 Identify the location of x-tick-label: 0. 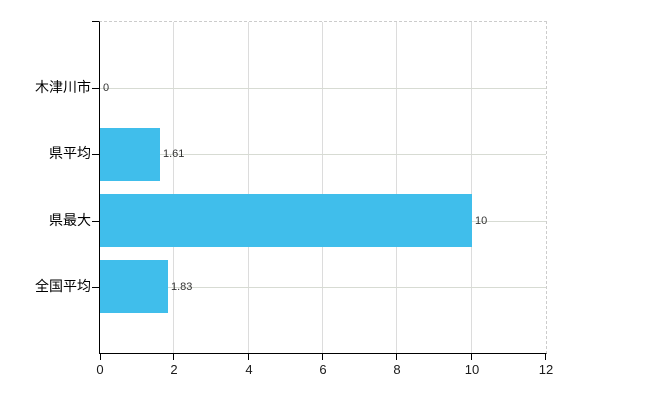
(100, 369).